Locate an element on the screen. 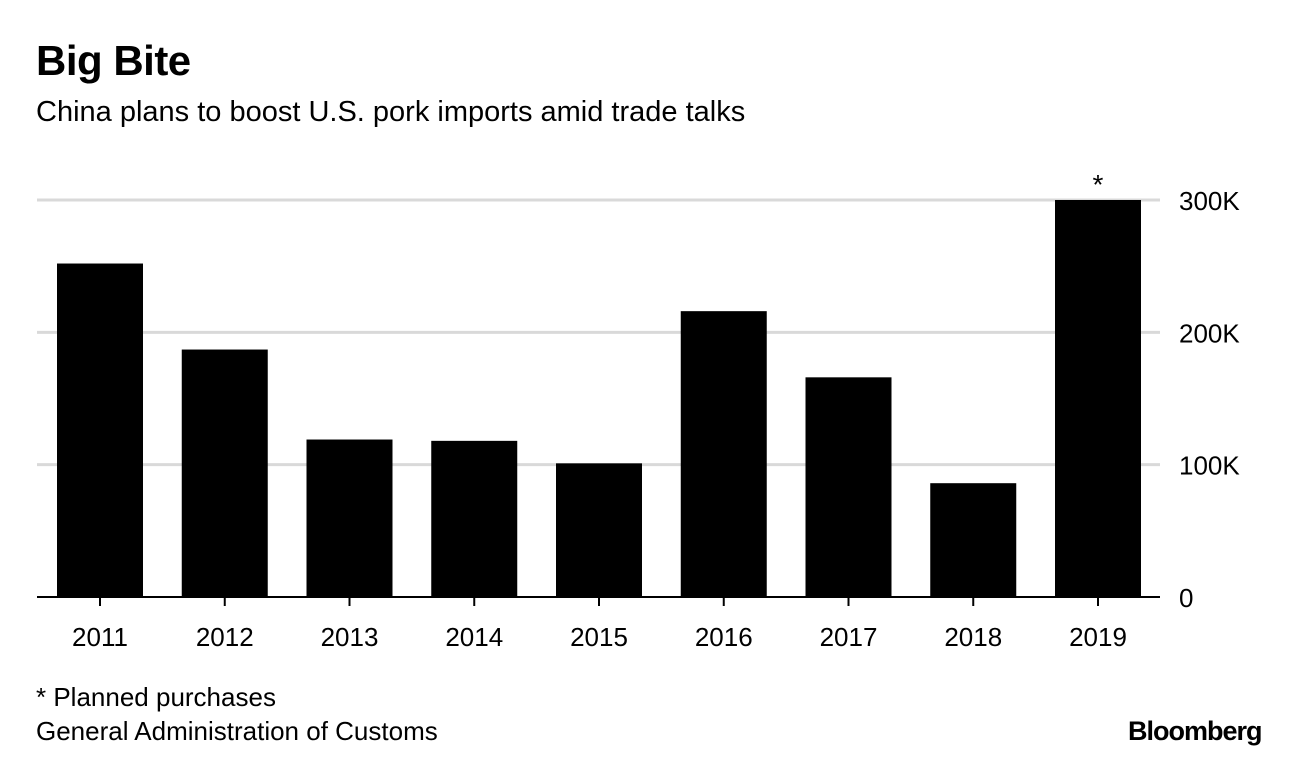 The height and width of the screenshot is (764, 1296). x-tick-label: 2013 is located at coordinates (350, 637).